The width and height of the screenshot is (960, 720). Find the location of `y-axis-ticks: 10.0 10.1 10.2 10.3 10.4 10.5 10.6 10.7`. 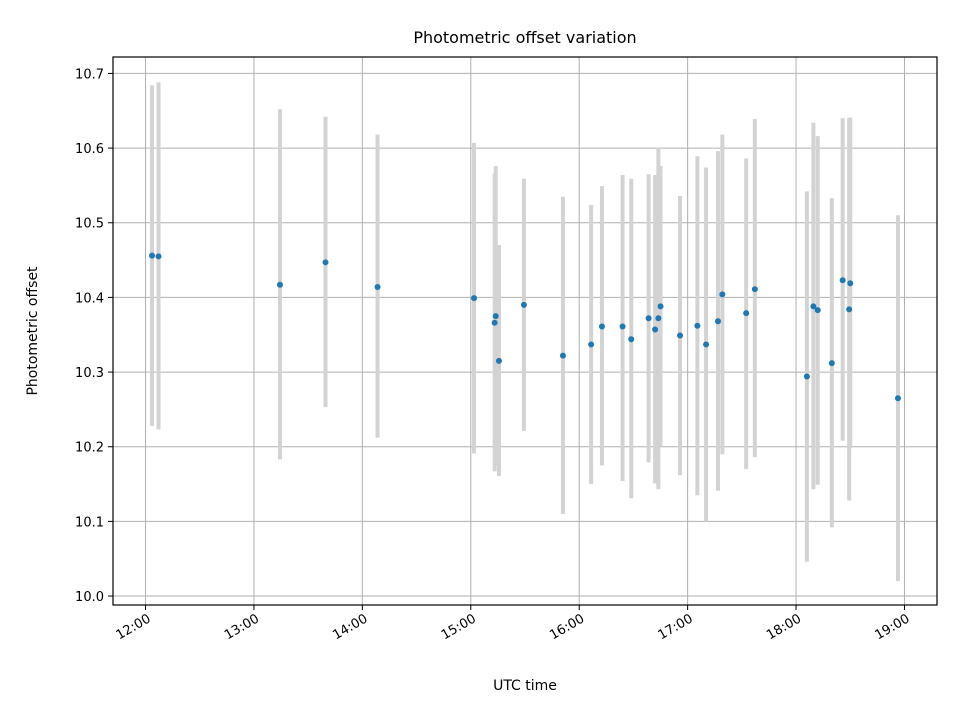

y-axis-ticks: 10.0 10.1 10.2 10.3 10.4 10.5 10.6 10.7 is located at coordinates (94, 336).